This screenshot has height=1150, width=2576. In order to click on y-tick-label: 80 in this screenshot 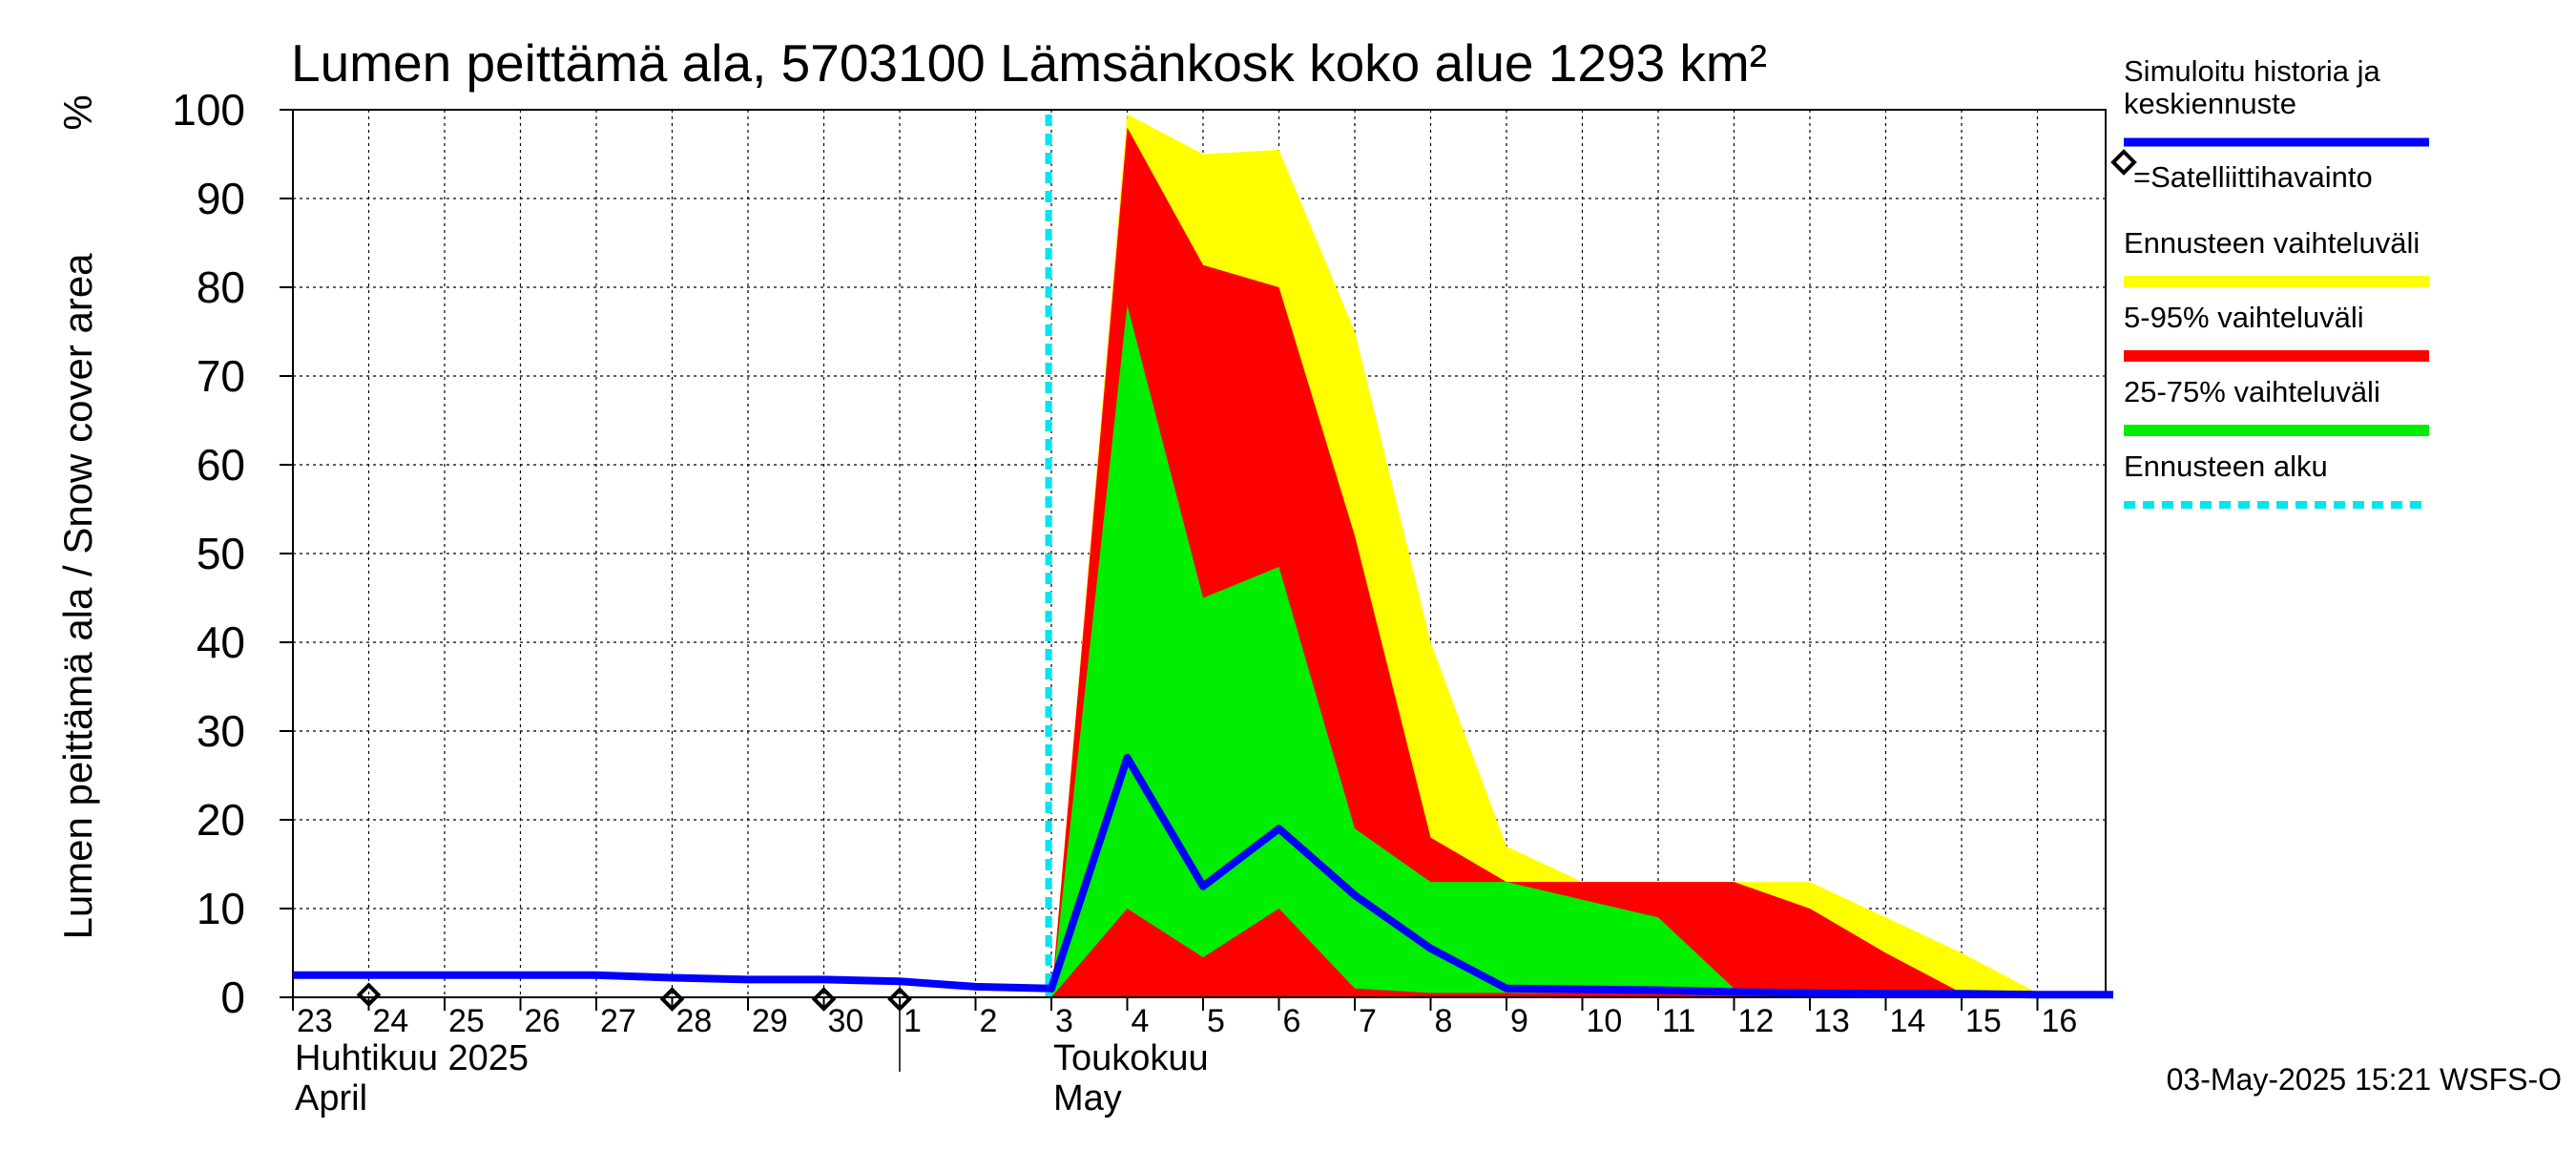, I will do `click(221, 287)`.